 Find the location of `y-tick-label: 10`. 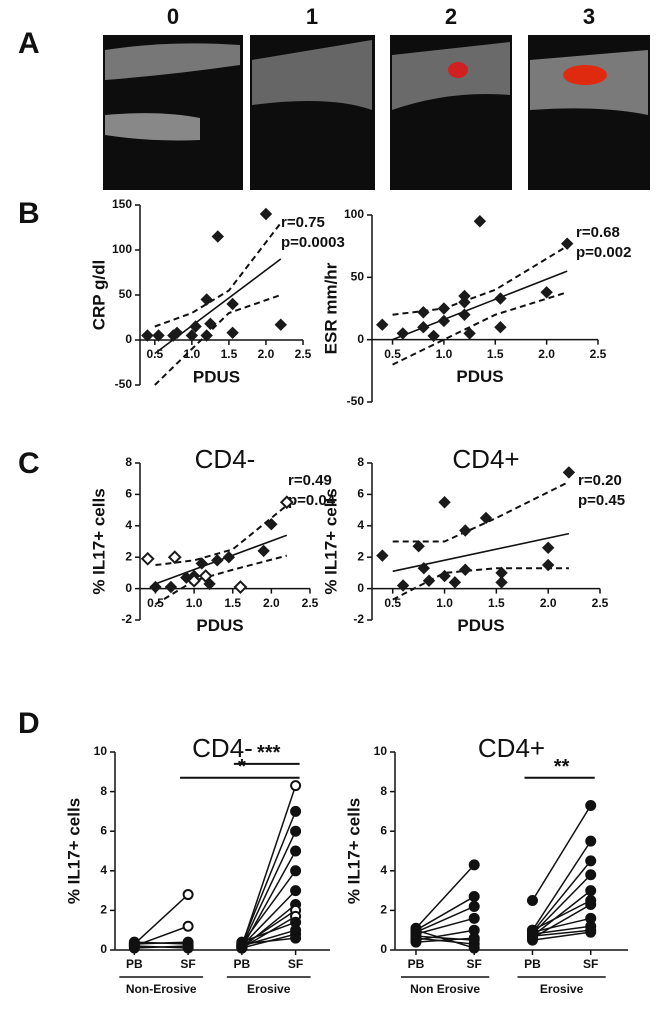

y-tick-label: 10 is located at coordinates (101, 751).